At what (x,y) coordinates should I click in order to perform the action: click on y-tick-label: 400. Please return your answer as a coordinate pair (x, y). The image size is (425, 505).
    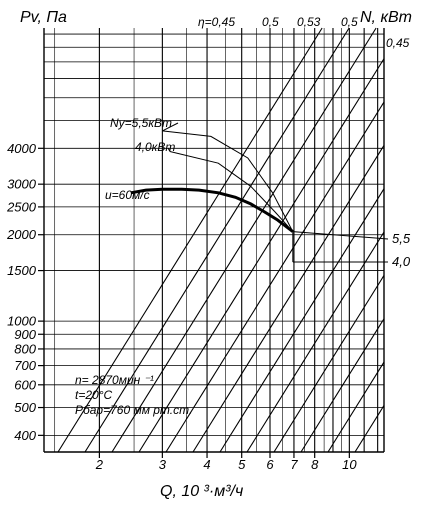
    Looking at the image, I should click on (25, 435).